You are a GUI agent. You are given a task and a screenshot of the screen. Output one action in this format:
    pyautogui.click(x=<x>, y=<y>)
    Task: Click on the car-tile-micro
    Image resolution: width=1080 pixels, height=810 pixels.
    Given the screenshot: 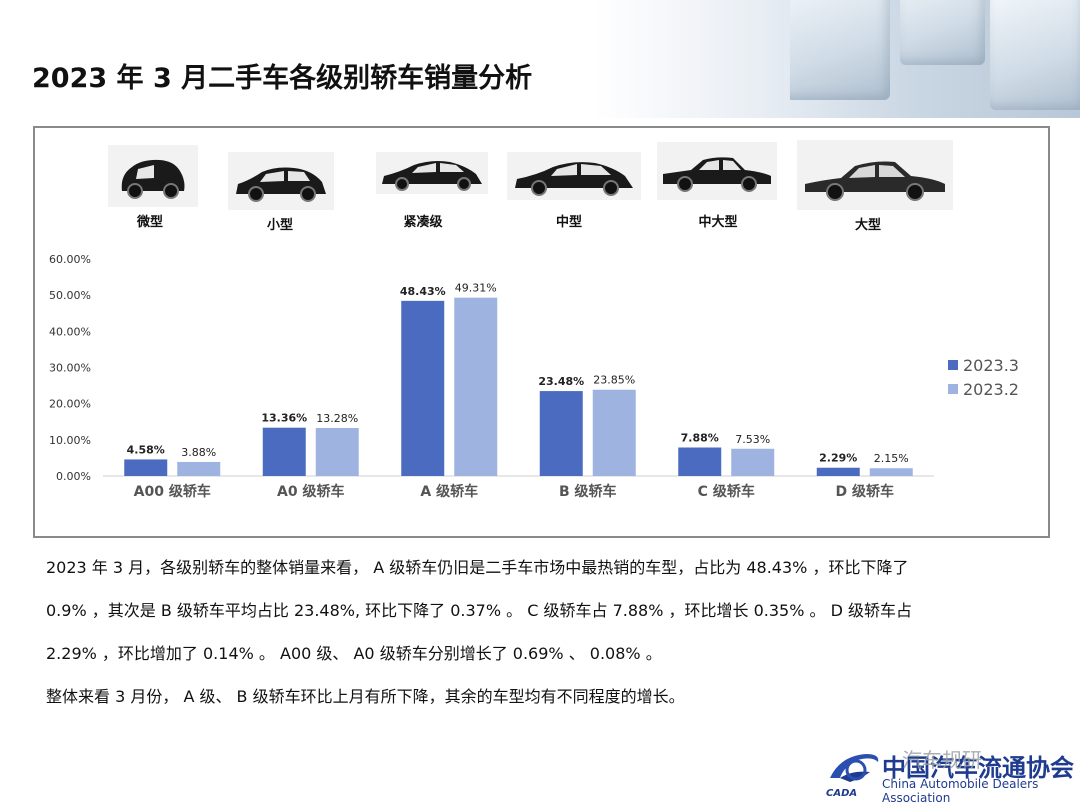 What is the action you would take?
    pyautogui.click(x=153, y=176)
    